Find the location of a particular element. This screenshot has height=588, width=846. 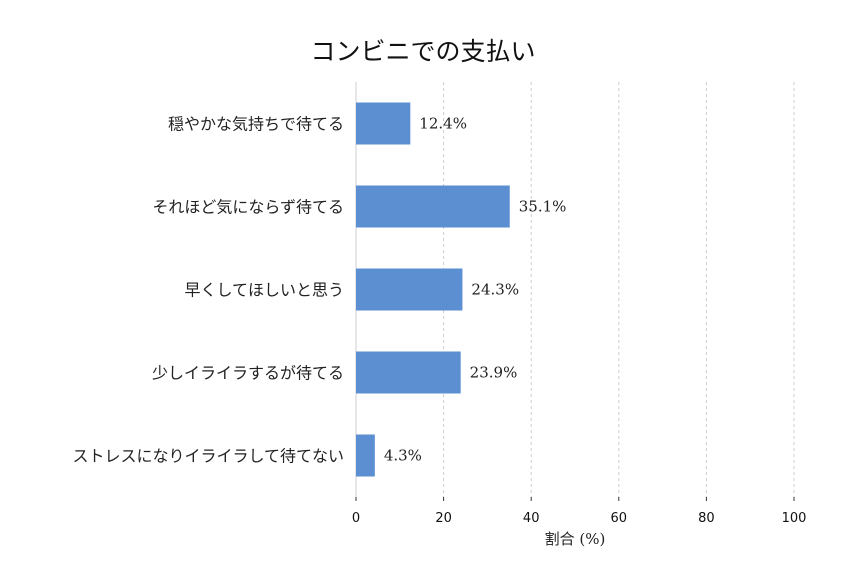

value-labels: 12.4% 35.1% 24.3% 23.9% 4.3% is located at coordinates (475, 290).